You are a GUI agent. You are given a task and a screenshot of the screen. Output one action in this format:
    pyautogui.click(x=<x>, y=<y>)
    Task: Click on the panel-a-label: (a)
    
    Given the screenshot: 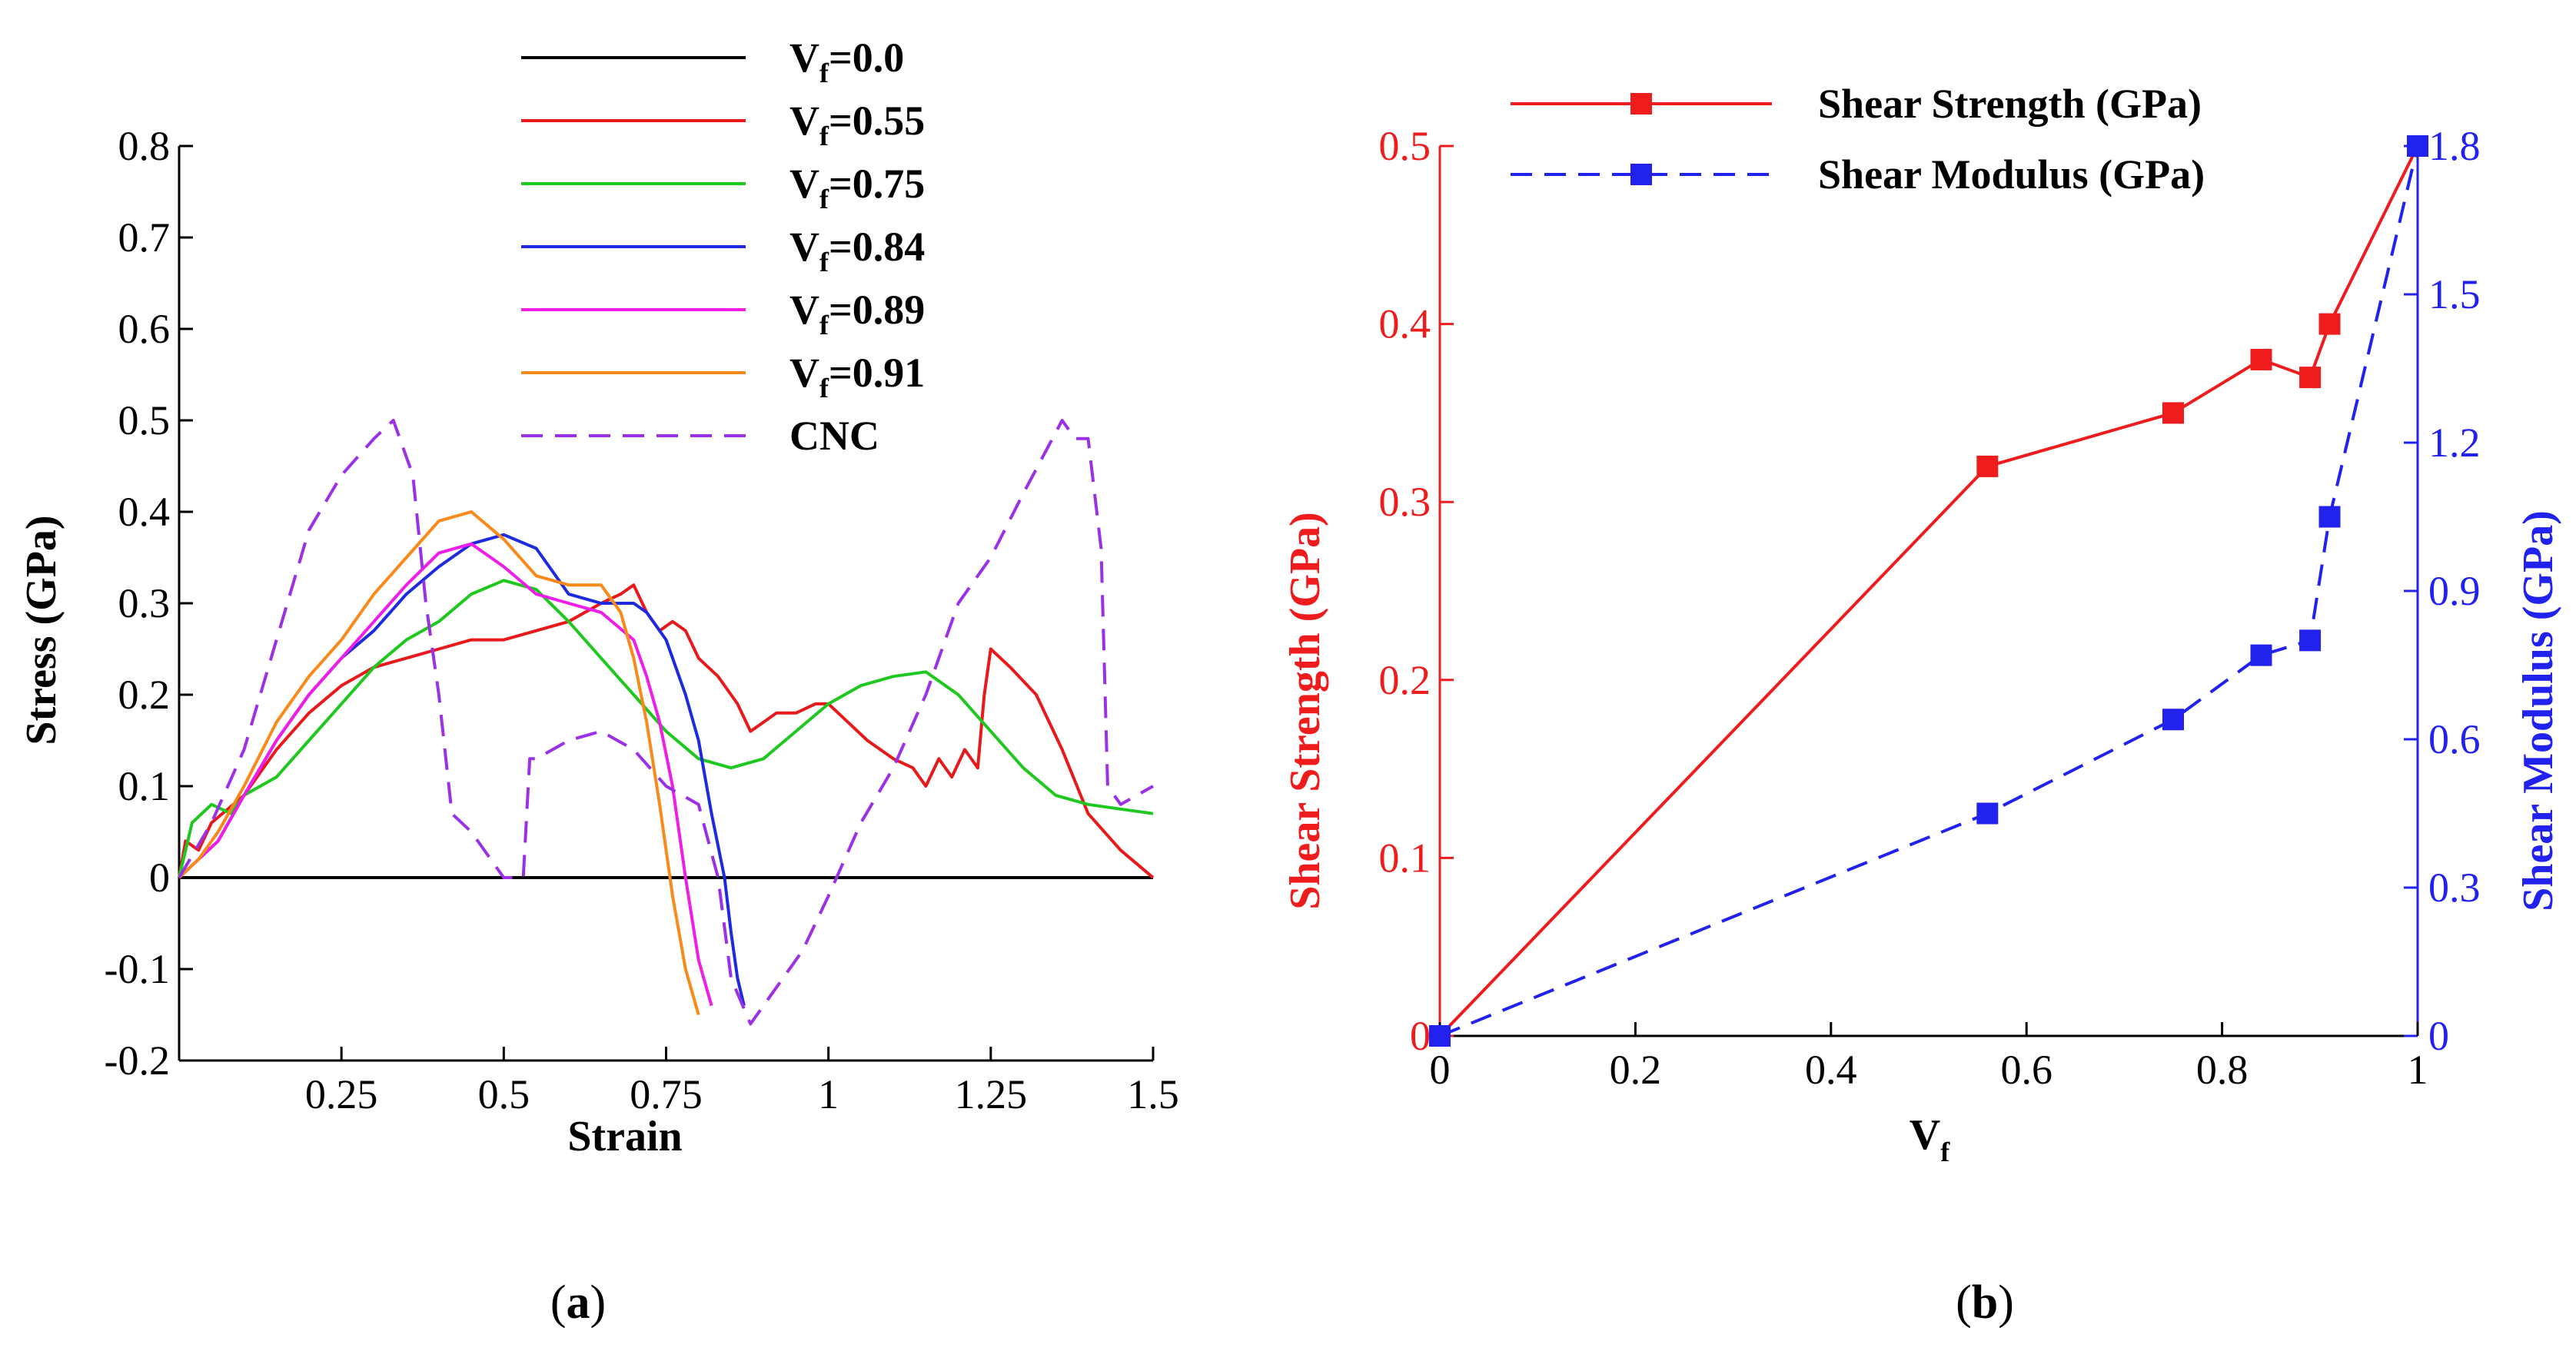 What is the action you would take?
    pyautogui.click(x=578, y=1302)
    